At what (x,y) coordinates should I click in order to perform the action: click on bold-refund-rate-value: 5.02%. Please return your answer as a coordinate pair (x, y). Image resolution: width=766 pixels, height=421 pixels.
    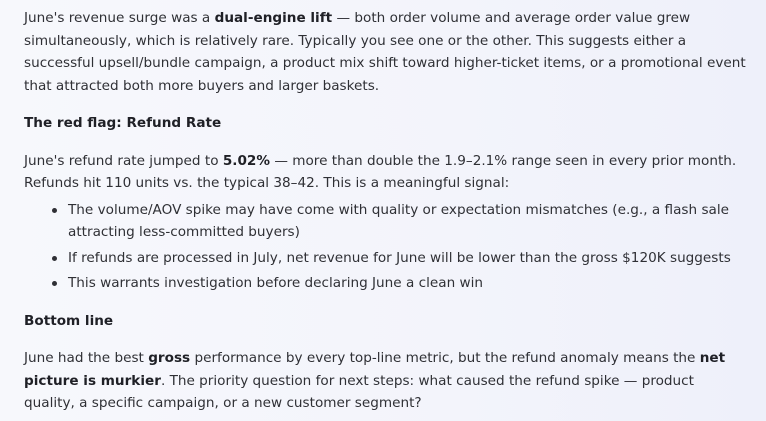
    Looking at the image, I should click on (246, 160).